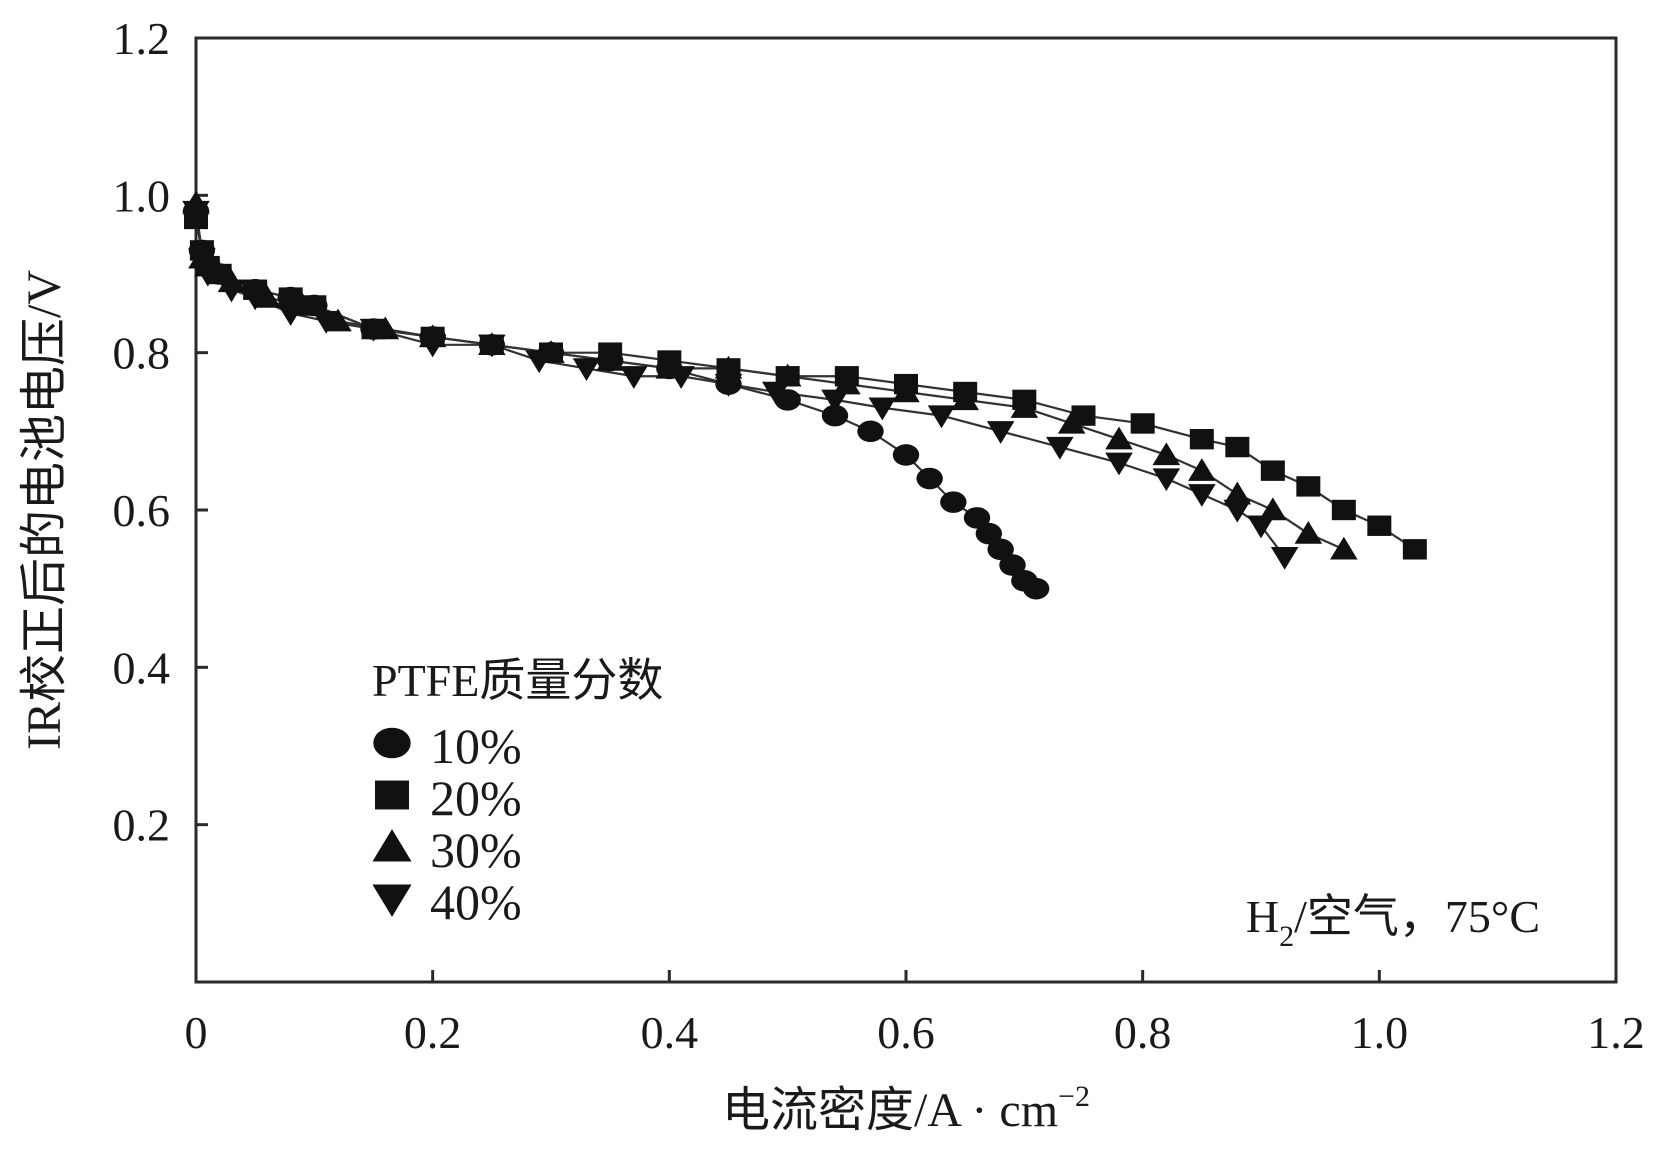  I want to click on x-axis-title-main: 电流密度/A · cm, so click(890, 1110).